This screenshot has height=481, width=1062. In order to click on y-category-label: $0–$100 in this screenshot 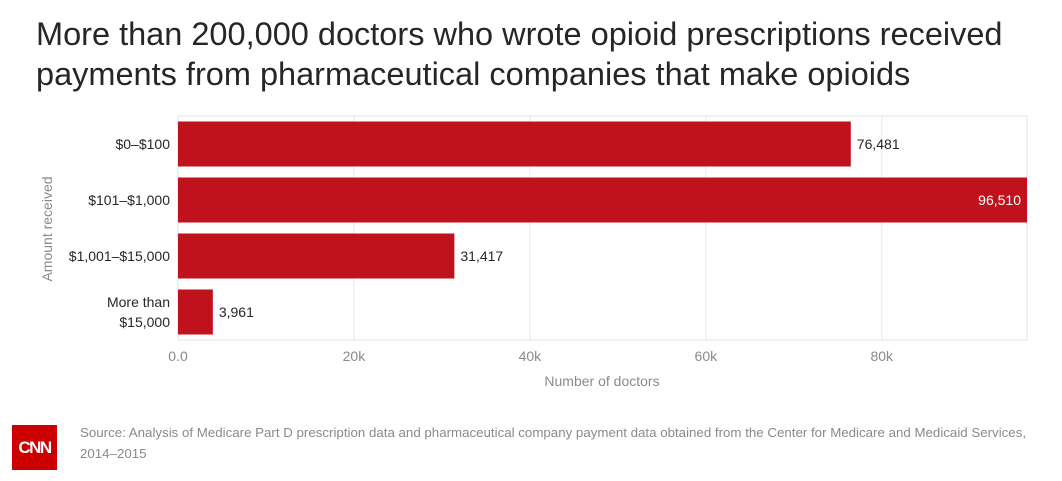, I will do `click(142, 144)`.